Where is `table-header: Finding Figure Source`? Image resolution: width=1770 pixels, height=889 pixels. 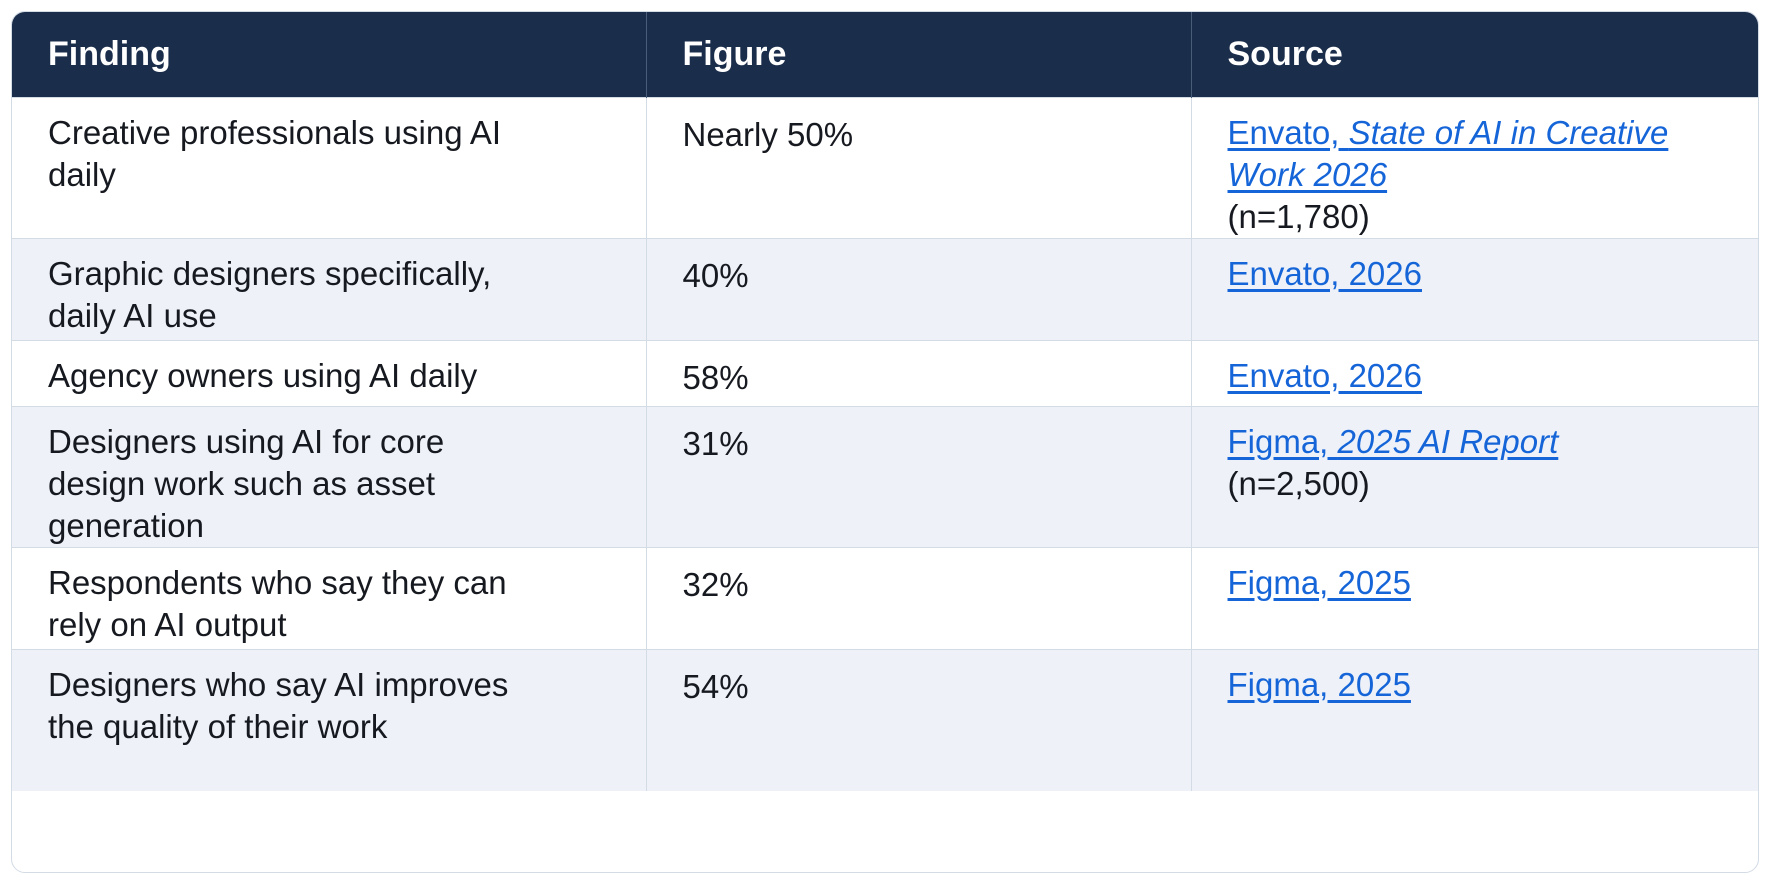 table-header: Finding Figure Source is located at coordinates (885, 54).